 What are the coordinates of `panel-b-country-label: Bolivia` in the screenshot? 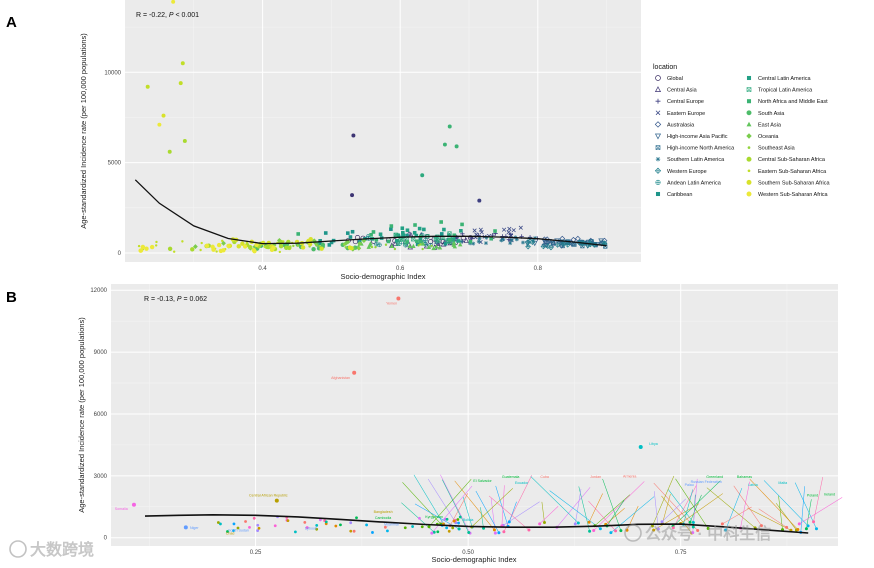 It's located at (468, 520).